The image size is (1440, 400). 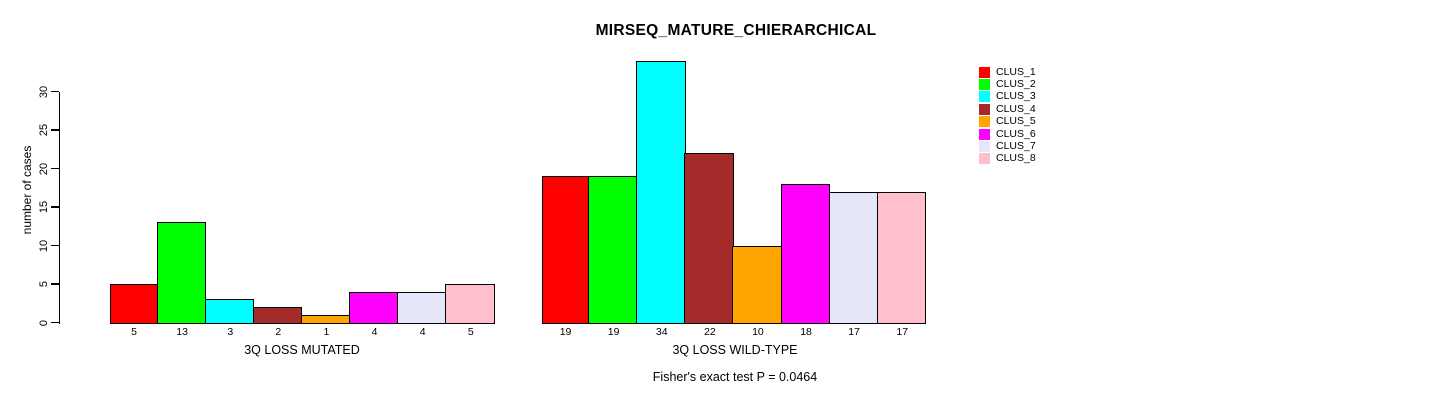 What do you see at coordinates (1016, 108) in the screenshot?
I see `legend-label: CLUS_4` at bounding box center [1016, 108].